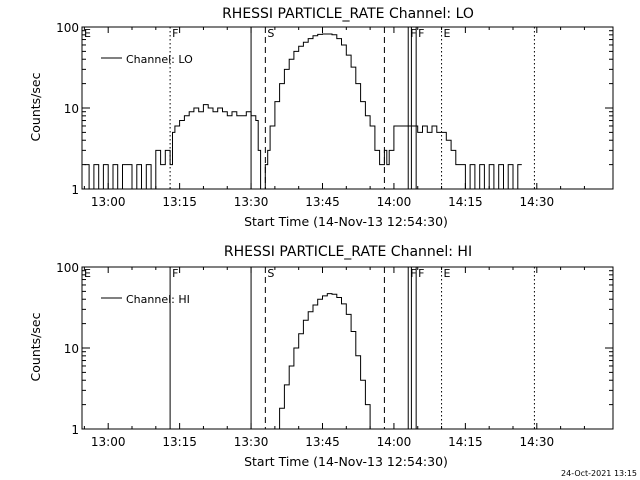 The image size is (640, 480). I want to click on x-axis-label-hi: Start Time (14-Nov-13 12:54:30), so click(346, 461).